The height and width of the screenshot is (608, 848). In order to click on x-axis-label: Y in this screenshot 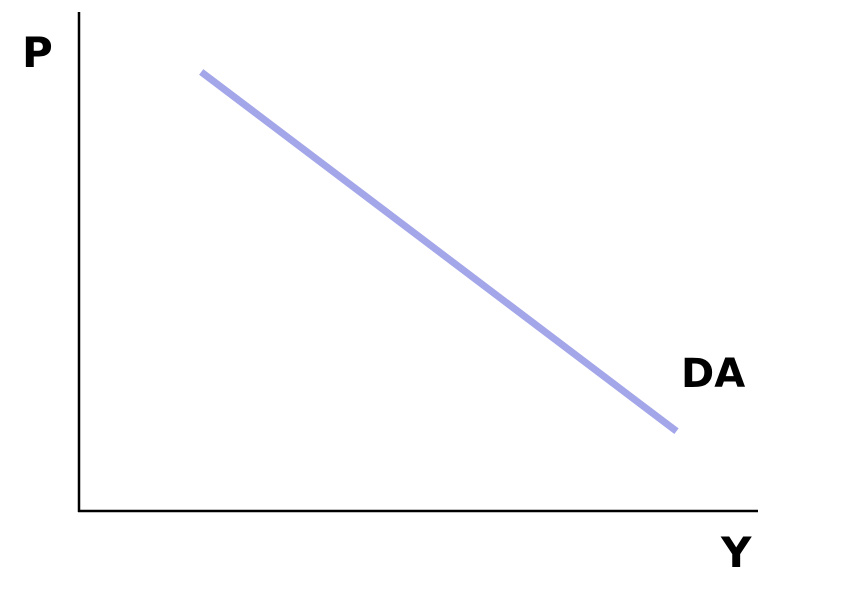, I will do `click(736, 552)`.